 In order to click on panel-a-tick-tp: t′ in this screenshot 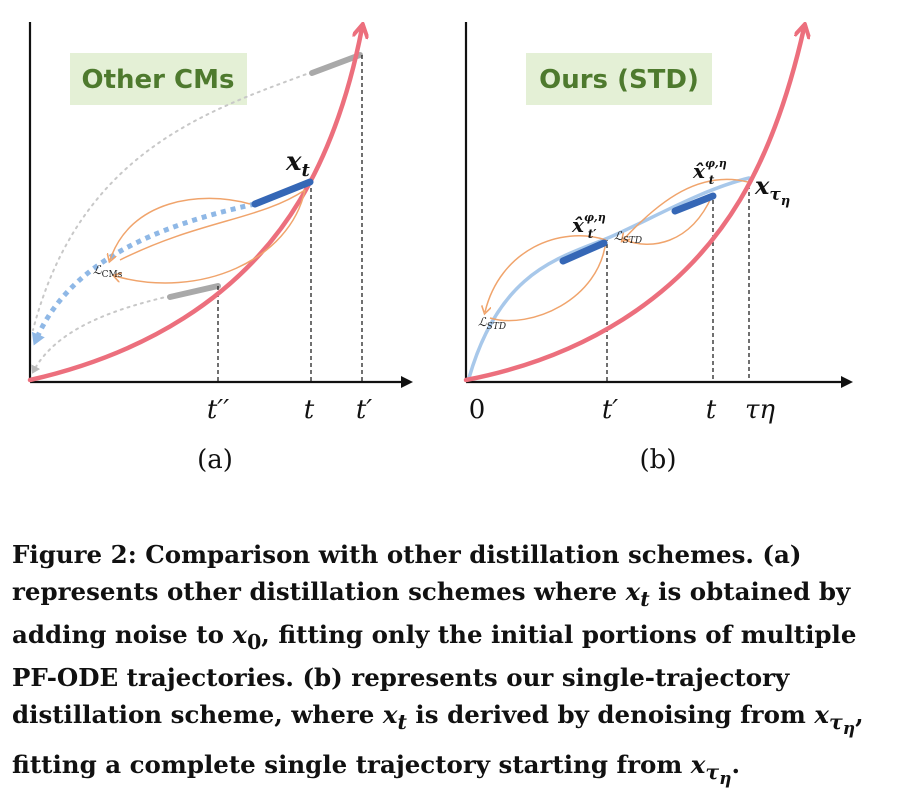, I will do `click(364, 410)`.